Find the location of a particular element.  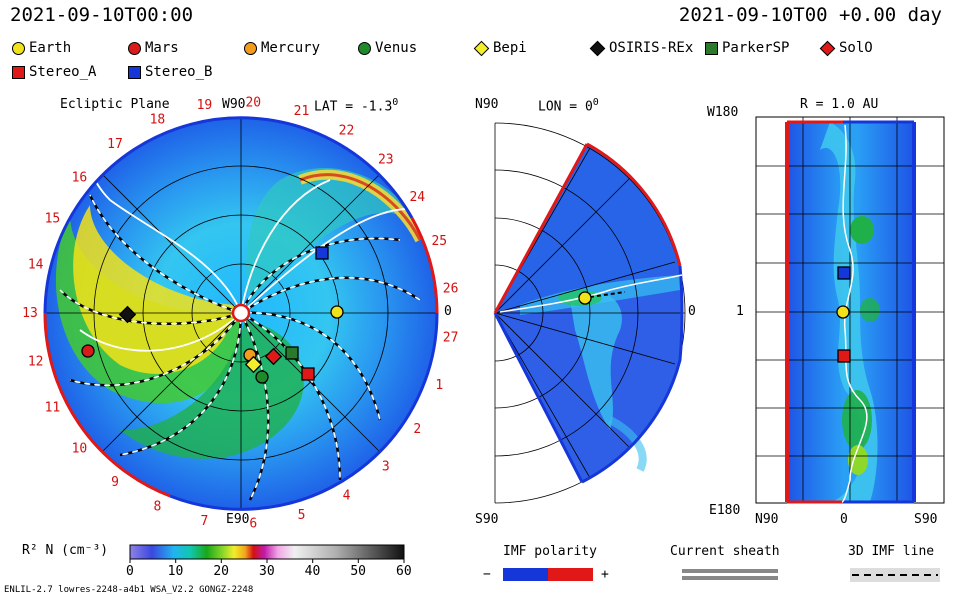

legend-item-earth: Earth is located at coordinates (41, 48).